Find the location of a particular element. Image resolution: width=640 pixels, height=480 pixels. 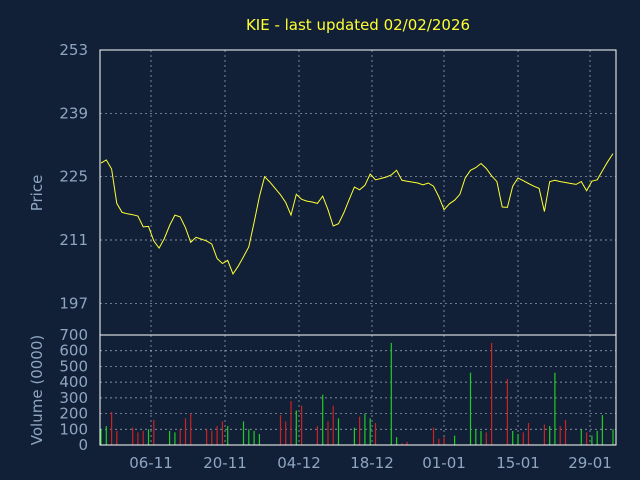

volume-tick-label: 500 is located at coordinates (73, 366).